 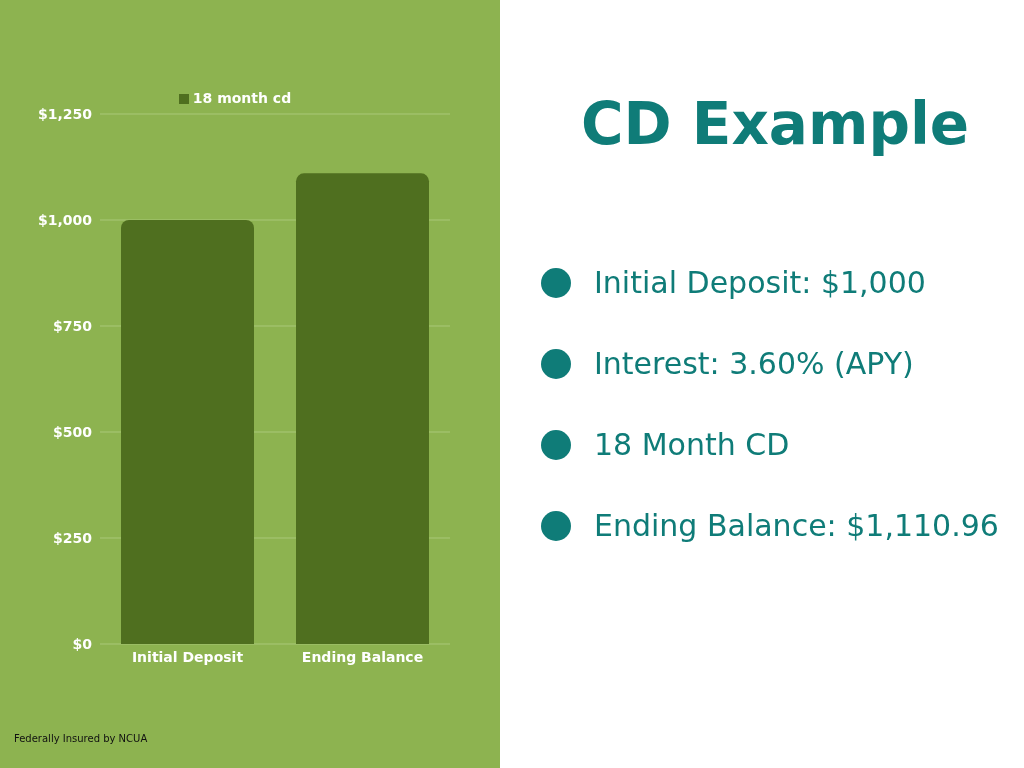 I want to click on x-tick-label: Initial Deposit, so click(x=187, y=656).